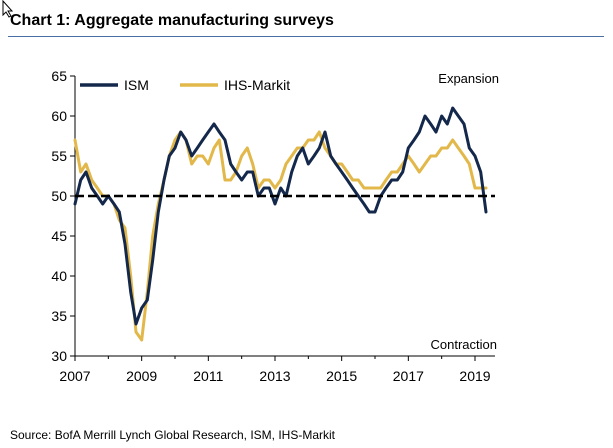  I want to click on y-tick-label: 50, so click(59, 196).